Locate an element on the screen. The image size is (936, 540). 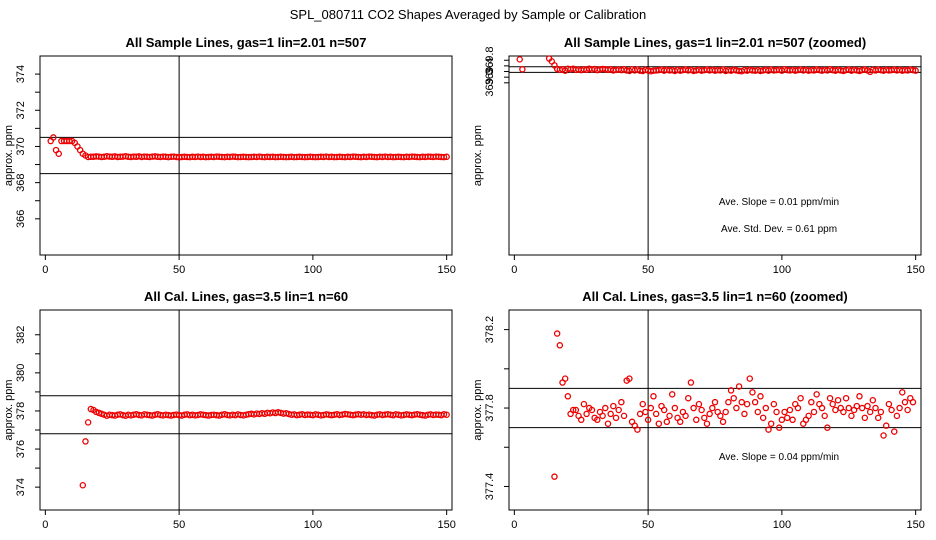
annotation-text: Ave. Std. Dev. = 0.61 ppm is located at coordinates (779, 229).